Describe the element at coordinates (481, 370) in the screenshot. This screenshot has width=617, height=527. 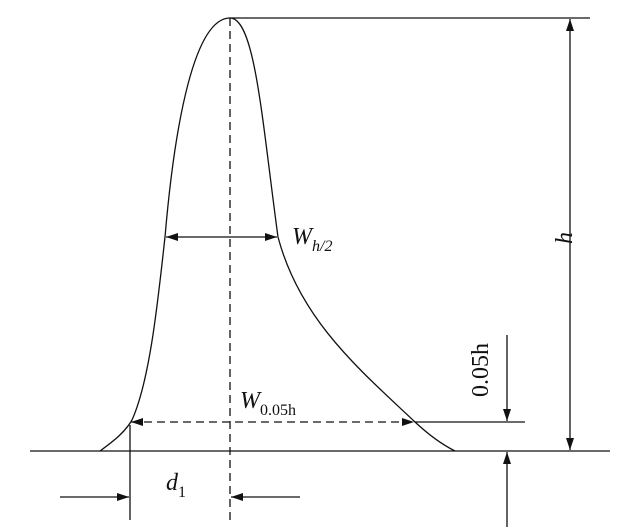
I see `level-label: 0.05h` at that location.